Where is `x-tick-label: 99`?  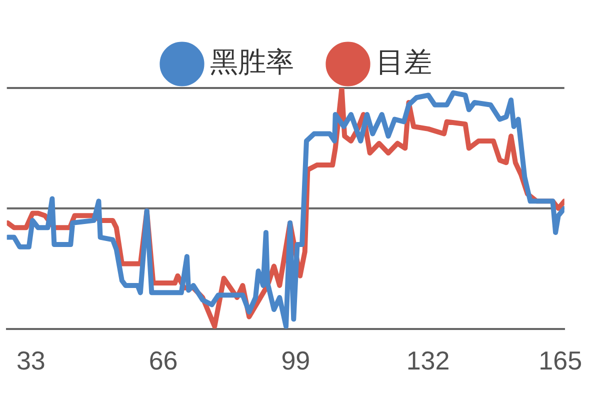 x-tick-label: 99 is located at coordinates (295, 361).